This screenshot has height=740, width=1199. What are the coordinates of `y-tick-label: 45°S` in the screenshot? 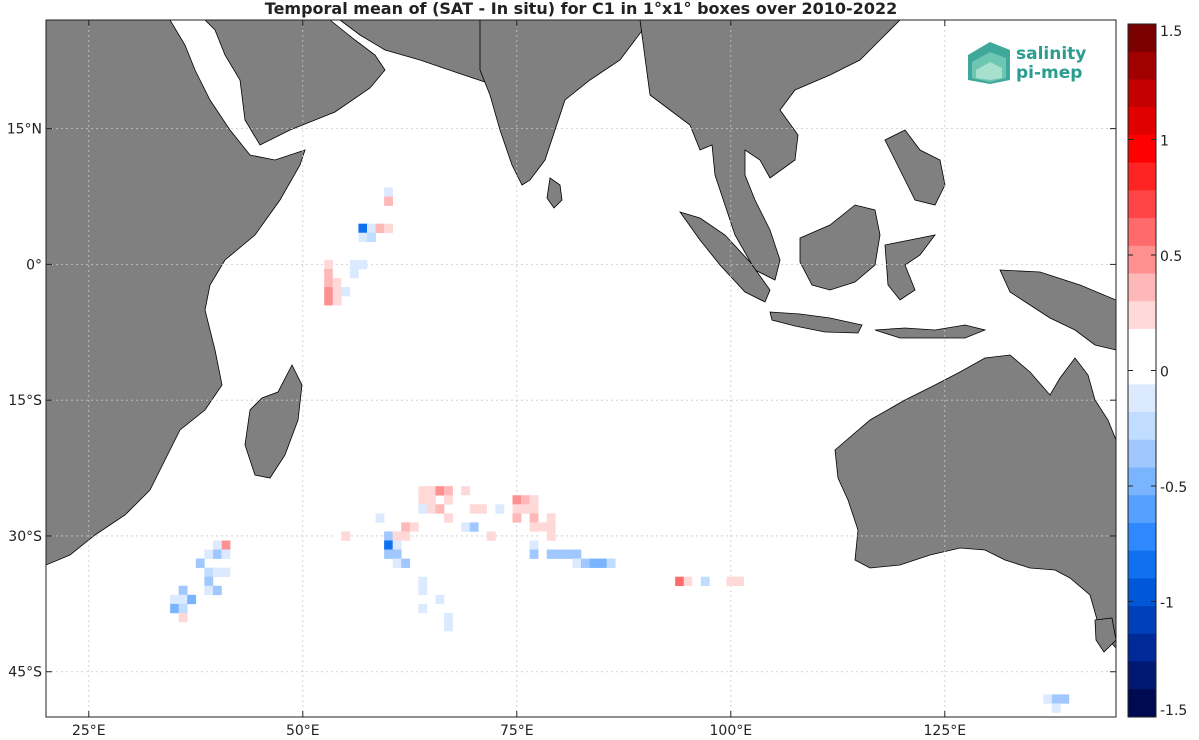 It's located at (25, 673).